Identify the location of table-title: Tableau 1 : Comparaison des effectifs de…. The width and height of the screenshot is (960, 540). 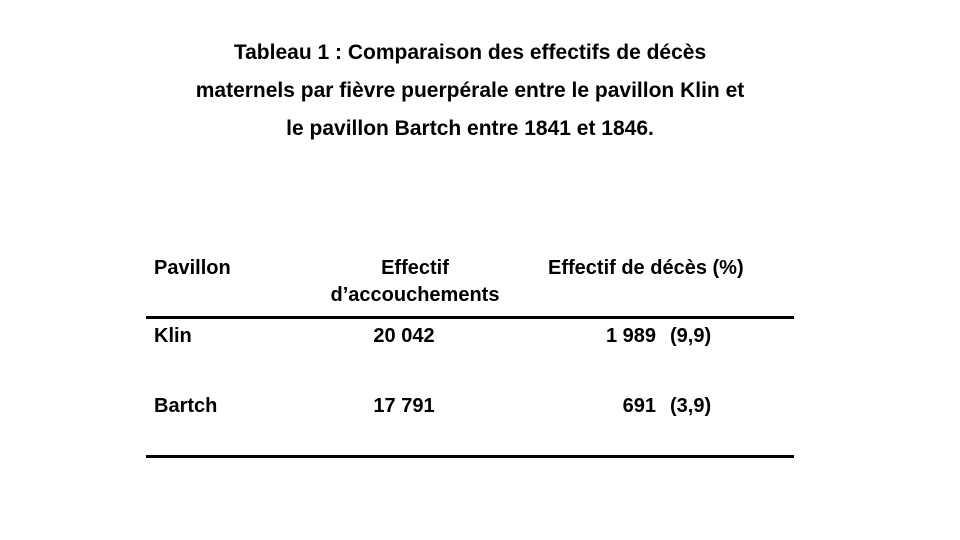
(470, 91).